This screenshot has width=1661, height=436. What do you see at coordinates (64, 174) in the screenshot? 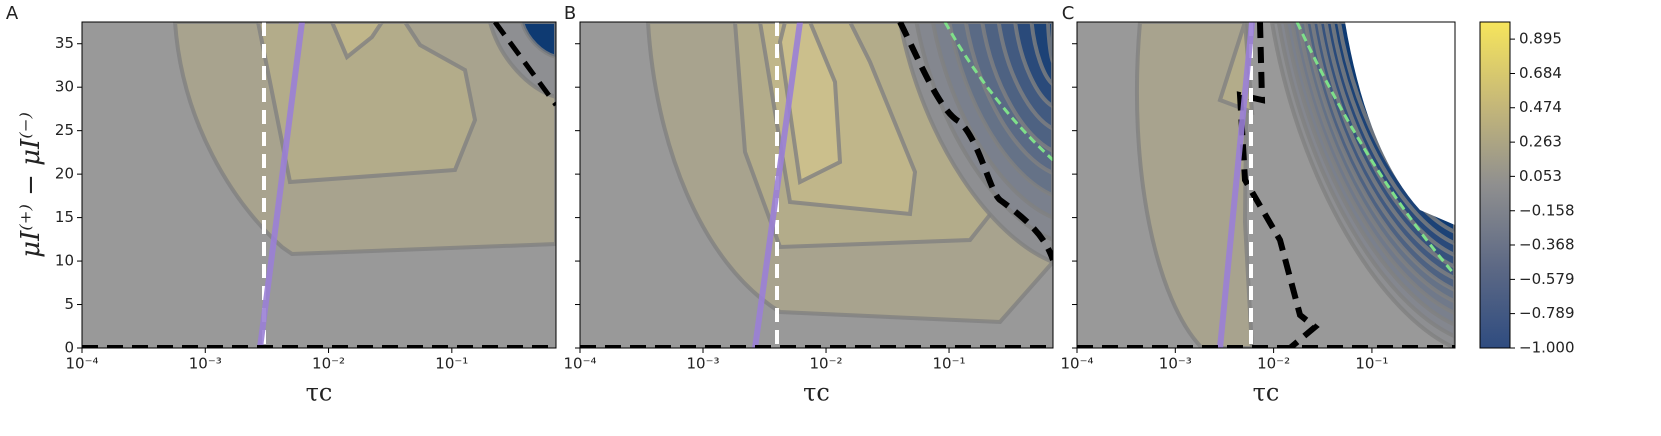
I see `y-tick-label: 20` at bounding box center [64, 174].